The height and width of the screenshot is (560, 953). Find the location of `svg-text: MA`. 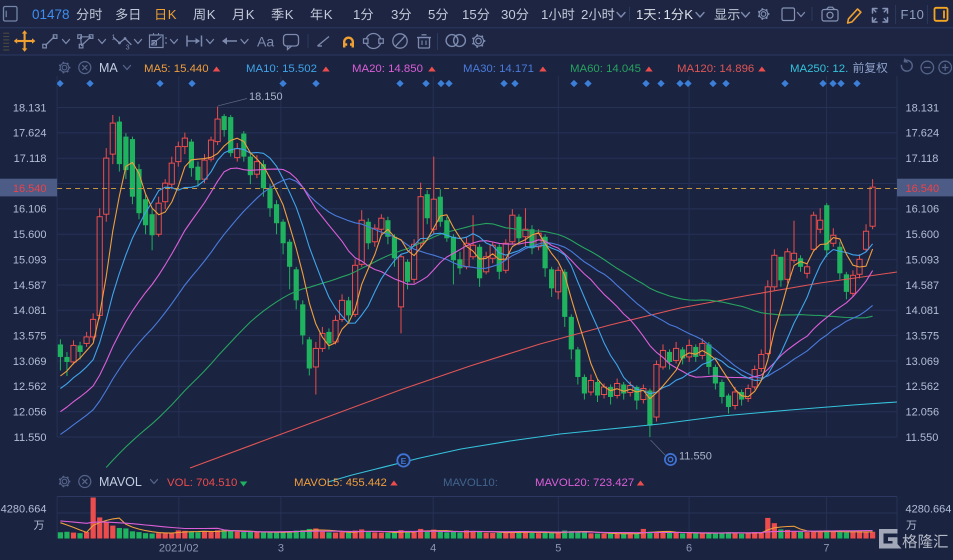

svg-text: MA is located at coordinates (108, 68).